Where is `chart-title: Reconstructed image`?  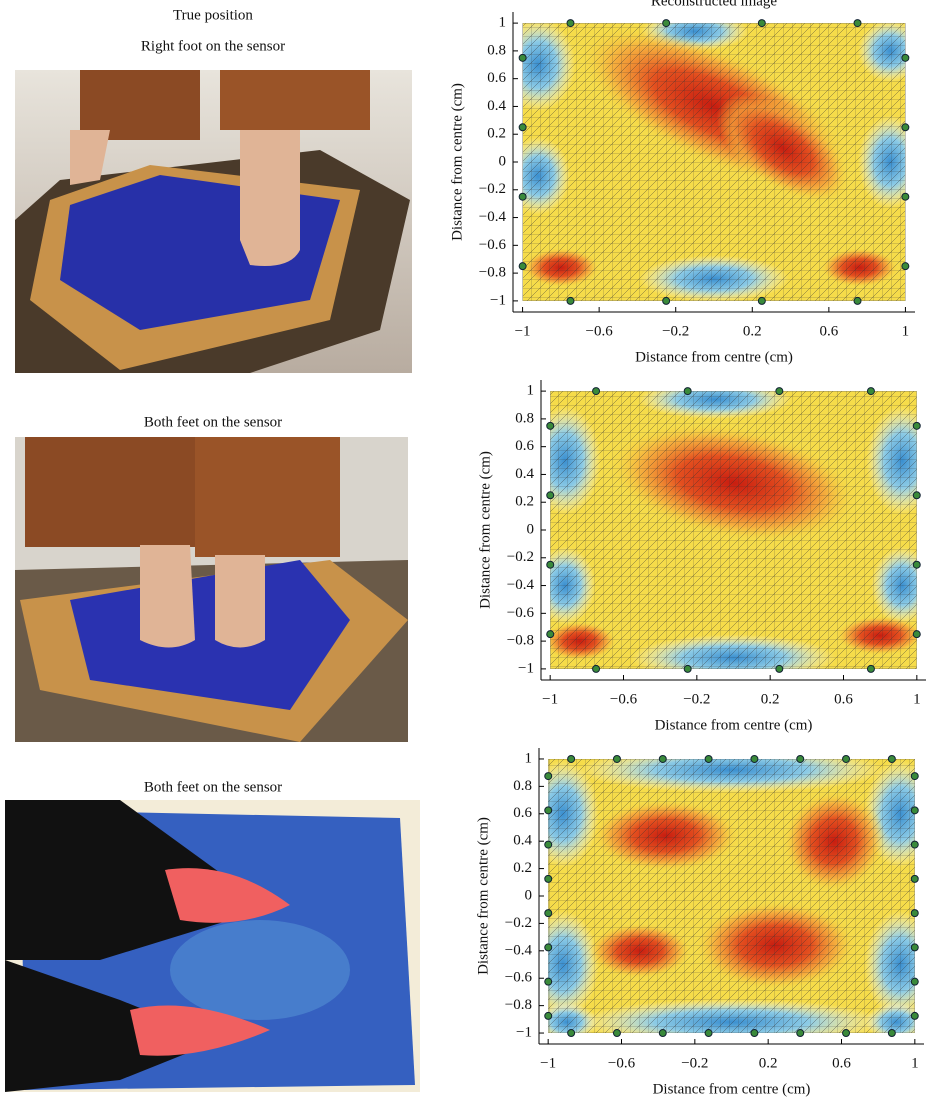
chart-title: Reconstructed image is located at coordinates (714, 4).